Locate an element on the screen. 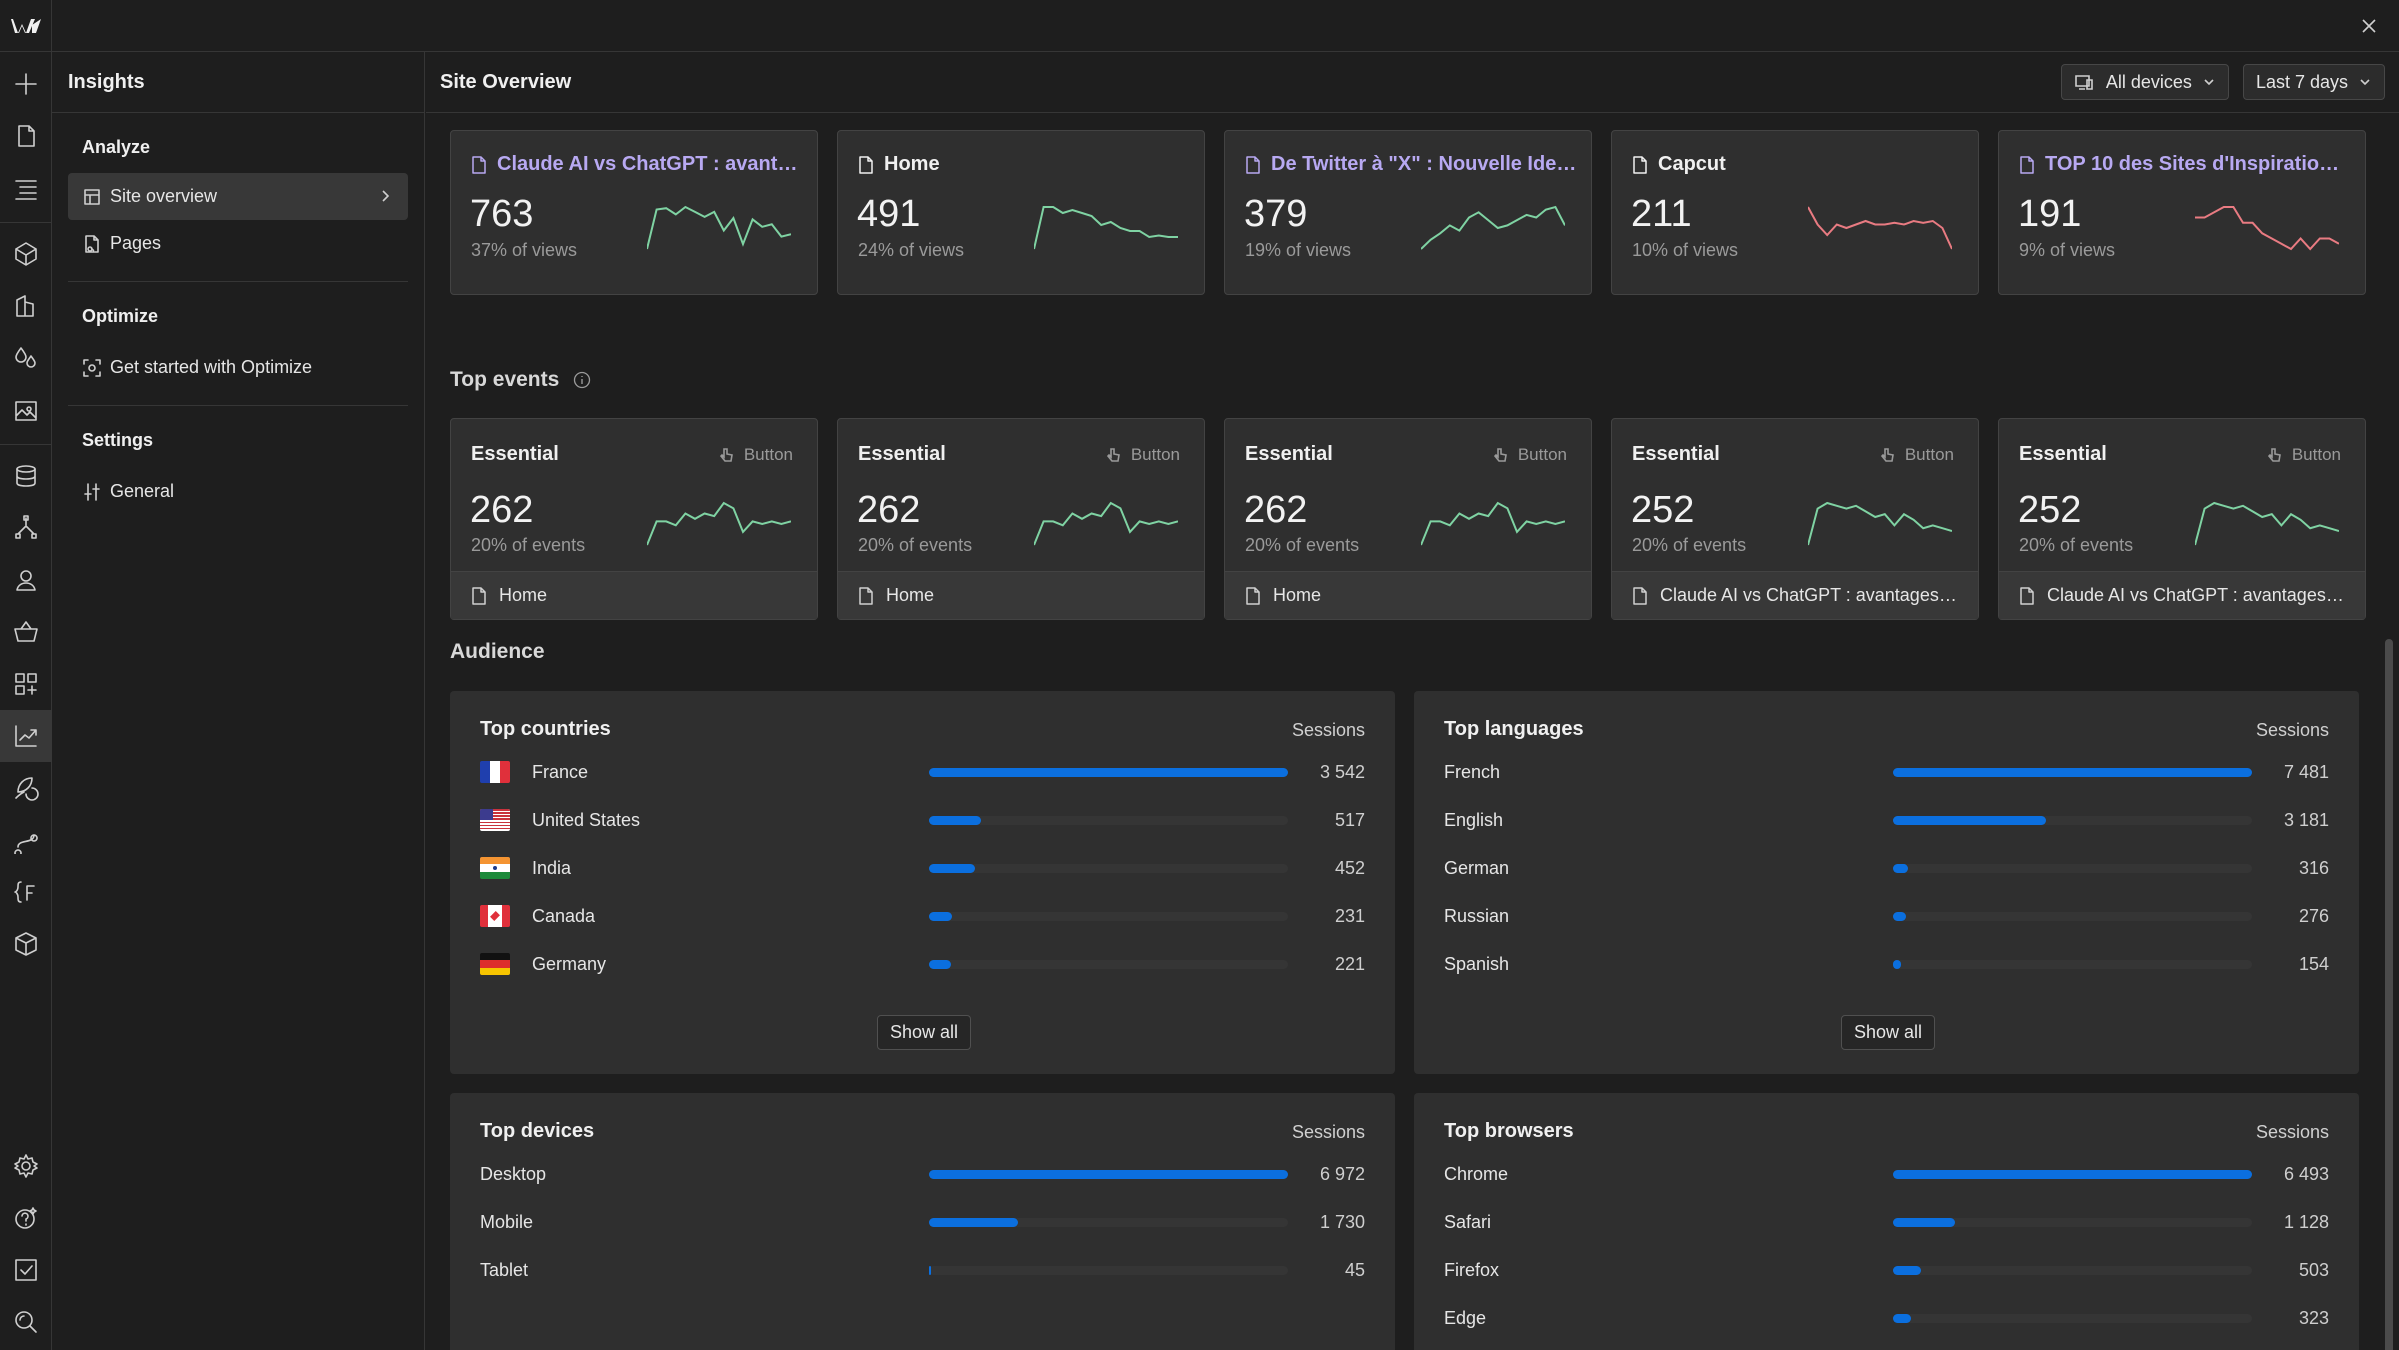 Image resolution: width=2399 pixels, height=1350 pixels. ecommerce-icon is located at coordinates (26, 632).